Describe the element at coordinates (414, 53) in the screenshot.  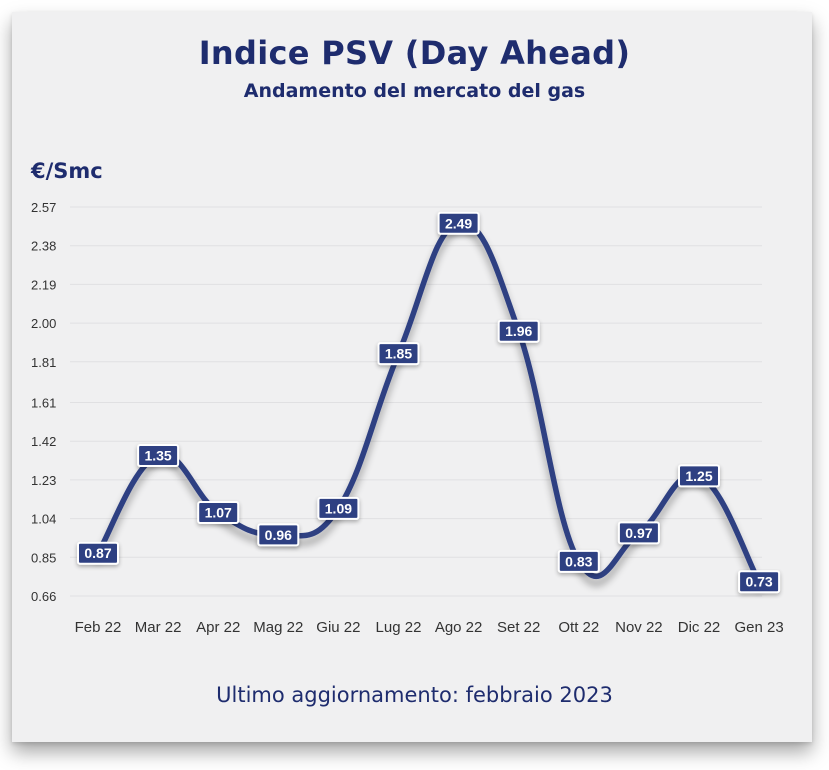
I see `chart-title: Indice PSV (Day Ahead)` at that location.